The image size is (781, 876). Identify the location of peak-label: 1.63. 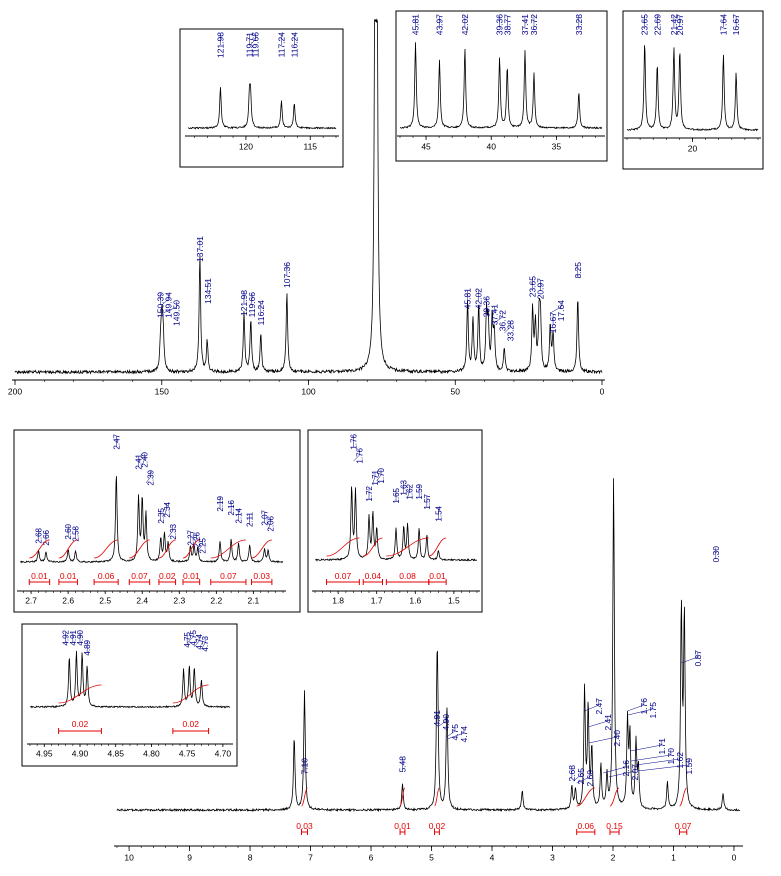
(404, 487).